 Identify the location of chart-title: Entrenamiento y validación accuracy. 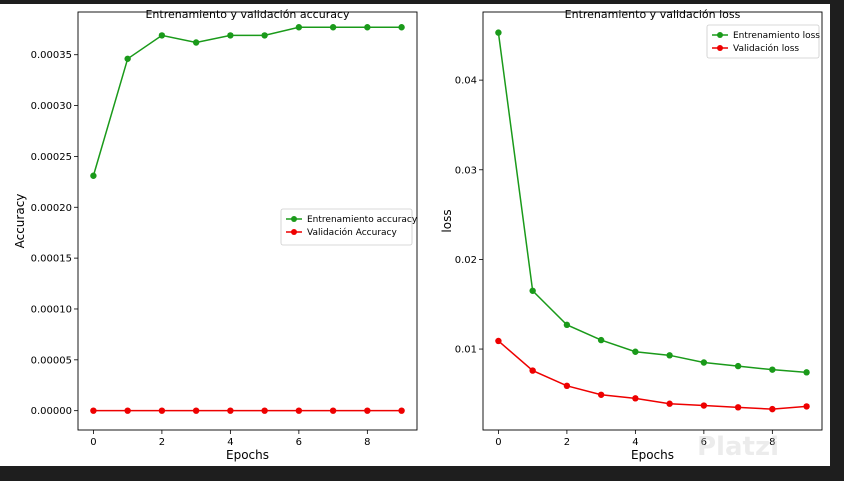
(247, 14).